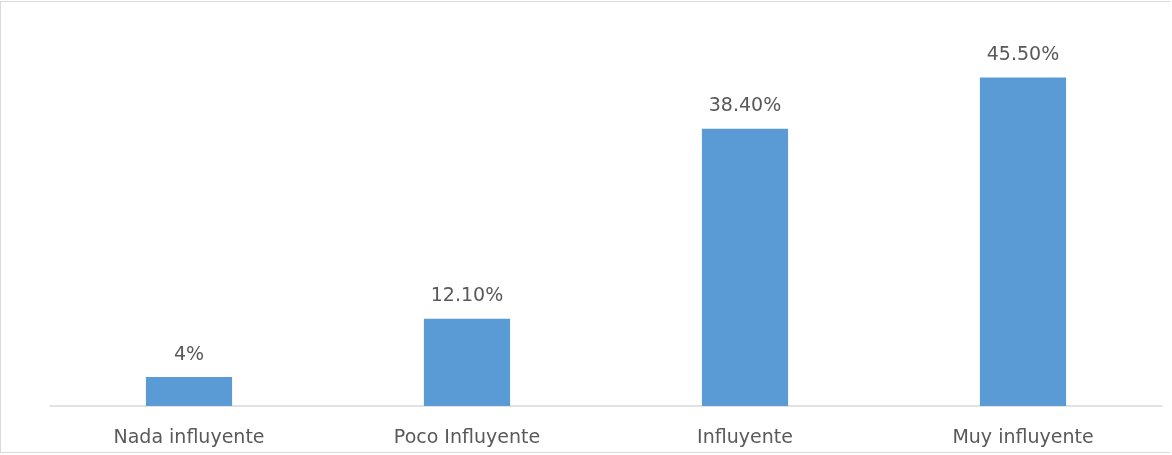  What do you see at coordinates (745, 104) in the screenshot?
I see `data-label: 38.40%` at bounding box center [745, 104].